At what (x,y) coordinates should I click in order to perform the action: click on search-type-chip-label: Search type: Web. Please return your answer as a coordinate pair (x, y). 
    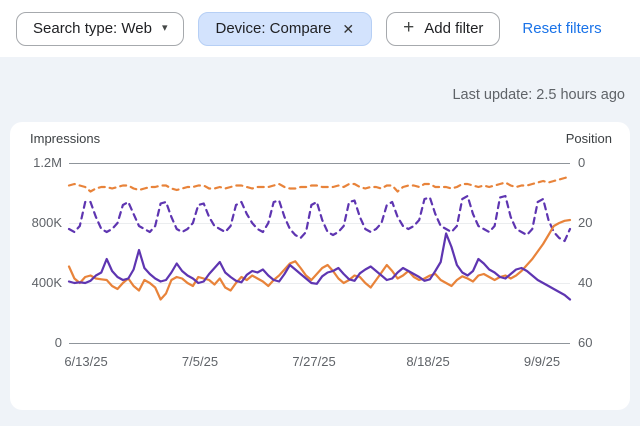
    Looking at the image, I should click on (92, 28).